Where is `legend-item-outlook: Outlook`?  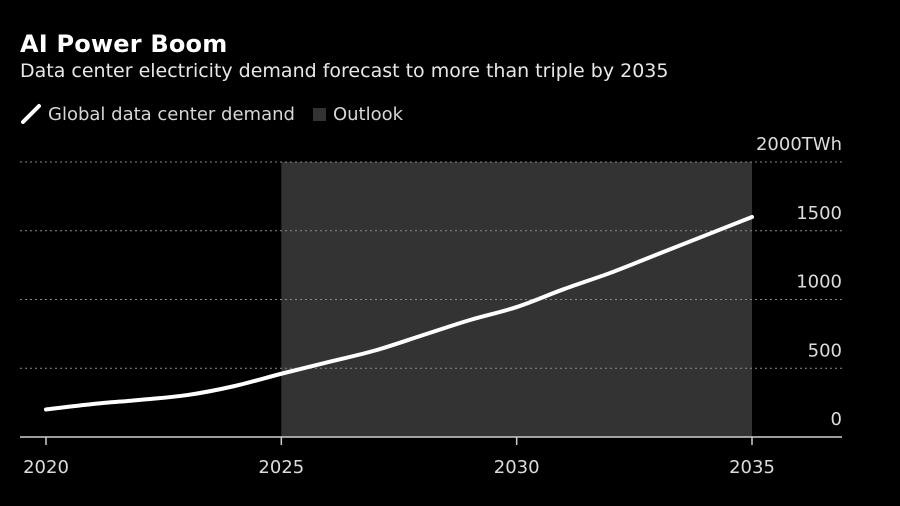 legend-item-outlook: Outlook is located at coordinates (358, 114).